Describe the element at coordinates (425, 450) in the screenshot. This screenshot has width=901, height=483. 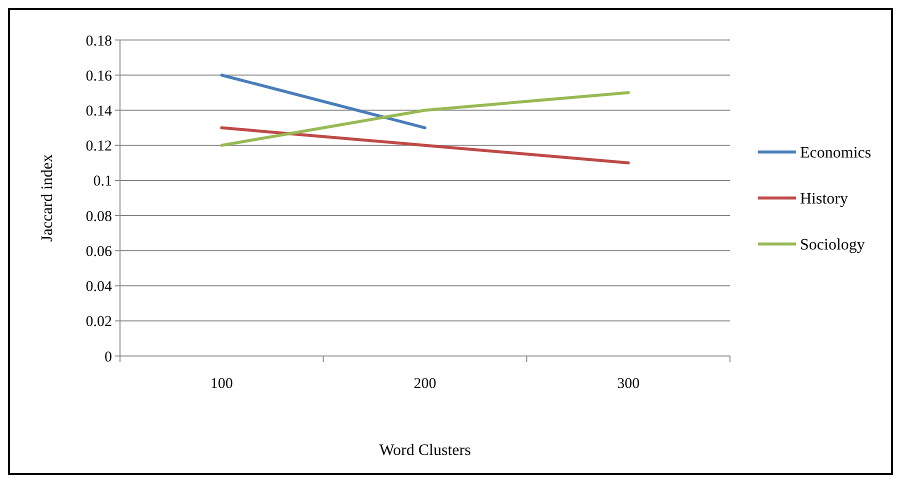
I see `x-axis-title: Word Clusters` at that location.